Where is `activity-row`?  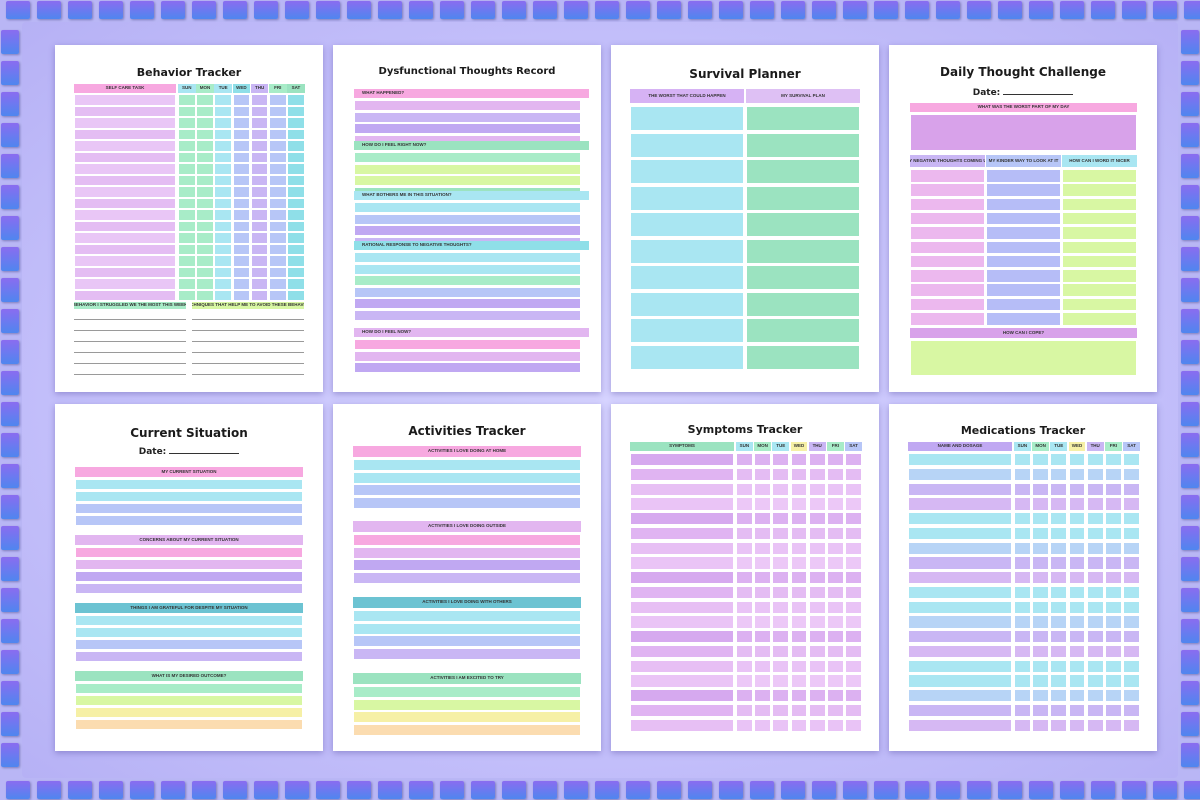
activity-row is located at coordinates (467, 704).